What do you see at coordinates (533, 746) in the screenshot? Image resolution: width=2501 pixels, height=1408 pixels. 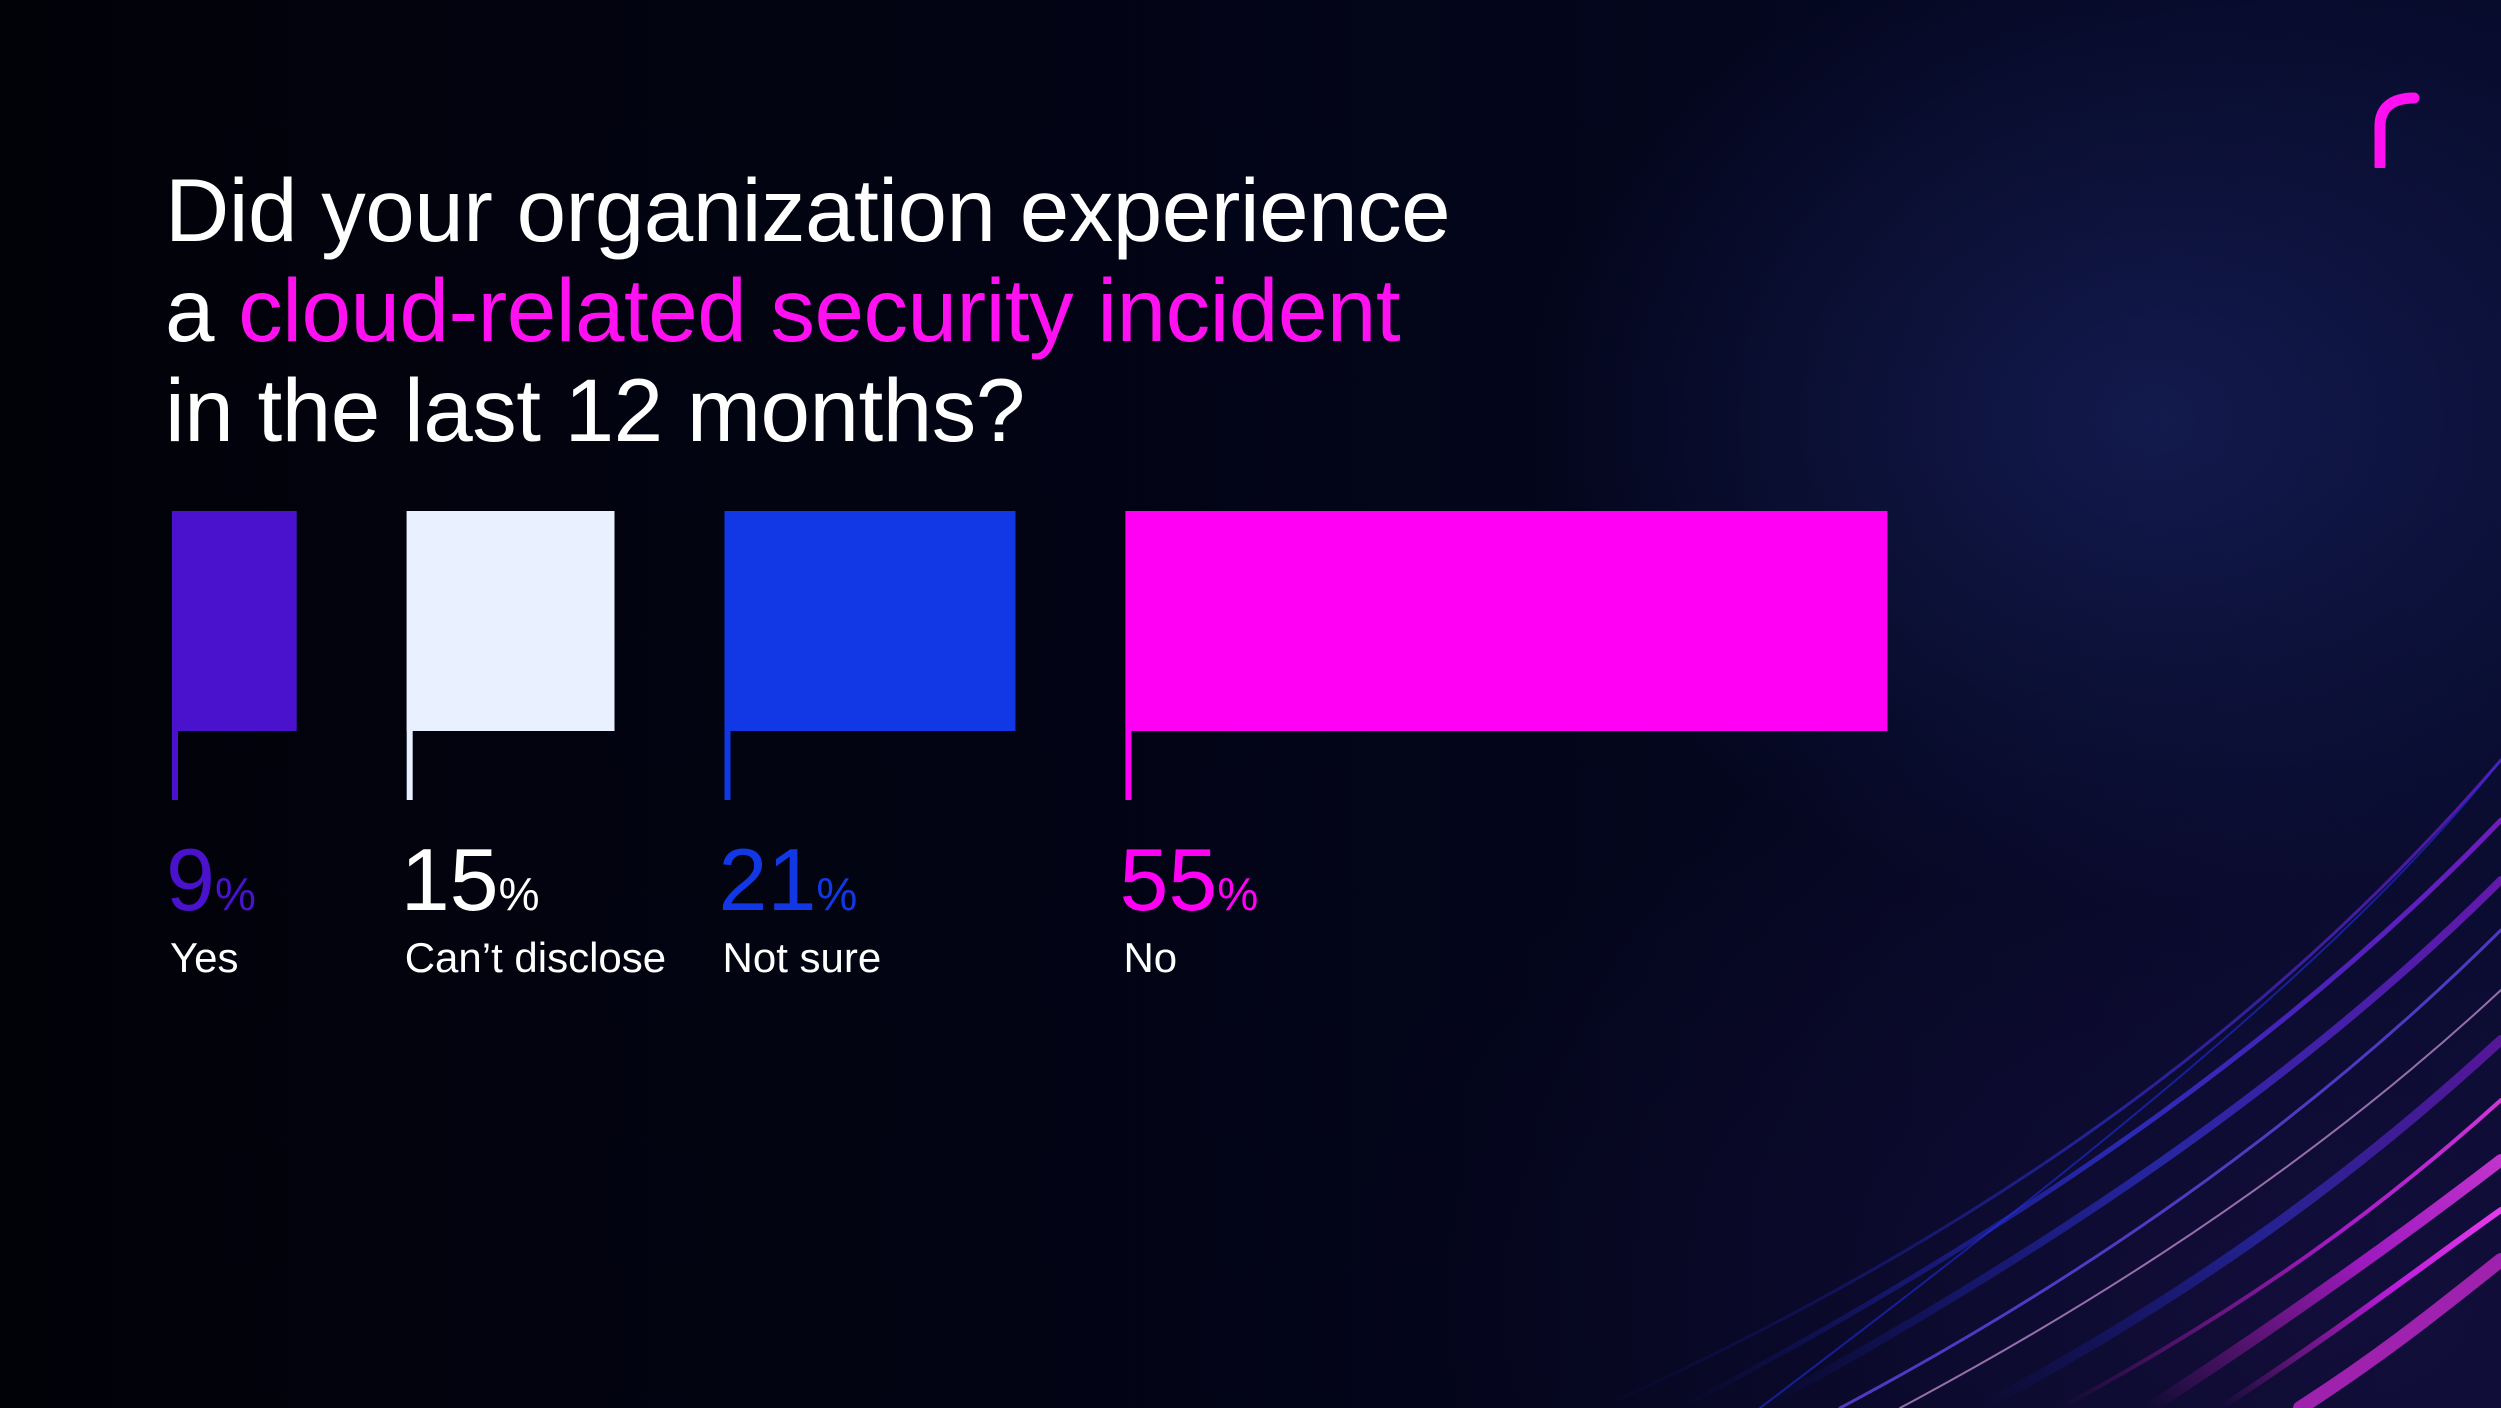 I see `flag-bar-2: 15% Can’t disclose` at bounding box center [533, 746].